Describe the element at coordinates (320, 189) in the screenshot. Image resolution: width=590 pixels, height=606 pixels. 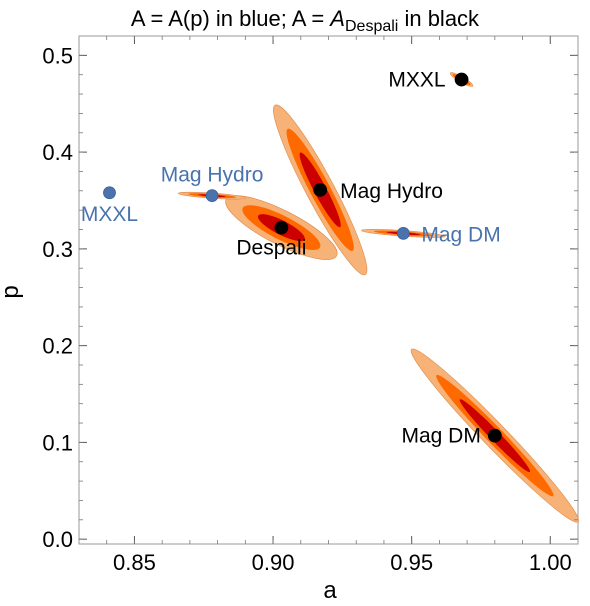
I see `black-point-mag-hydro` at that location.